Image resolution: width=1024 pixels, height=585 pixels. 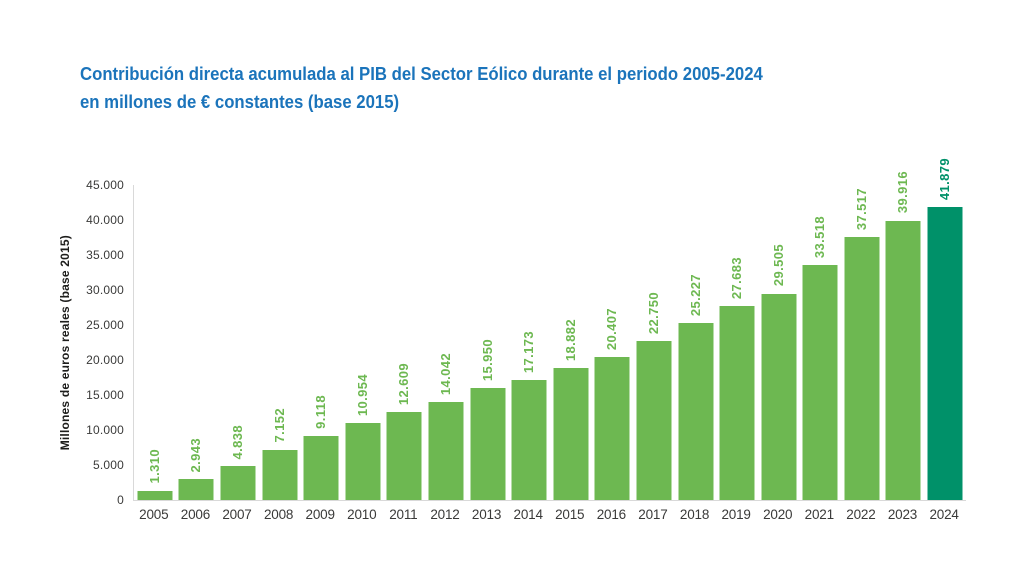 What do you see at coordinates (570, 514) in the screenshot?
I see `x-axis-label-2015: 2015` at bounding box center [570, 514].